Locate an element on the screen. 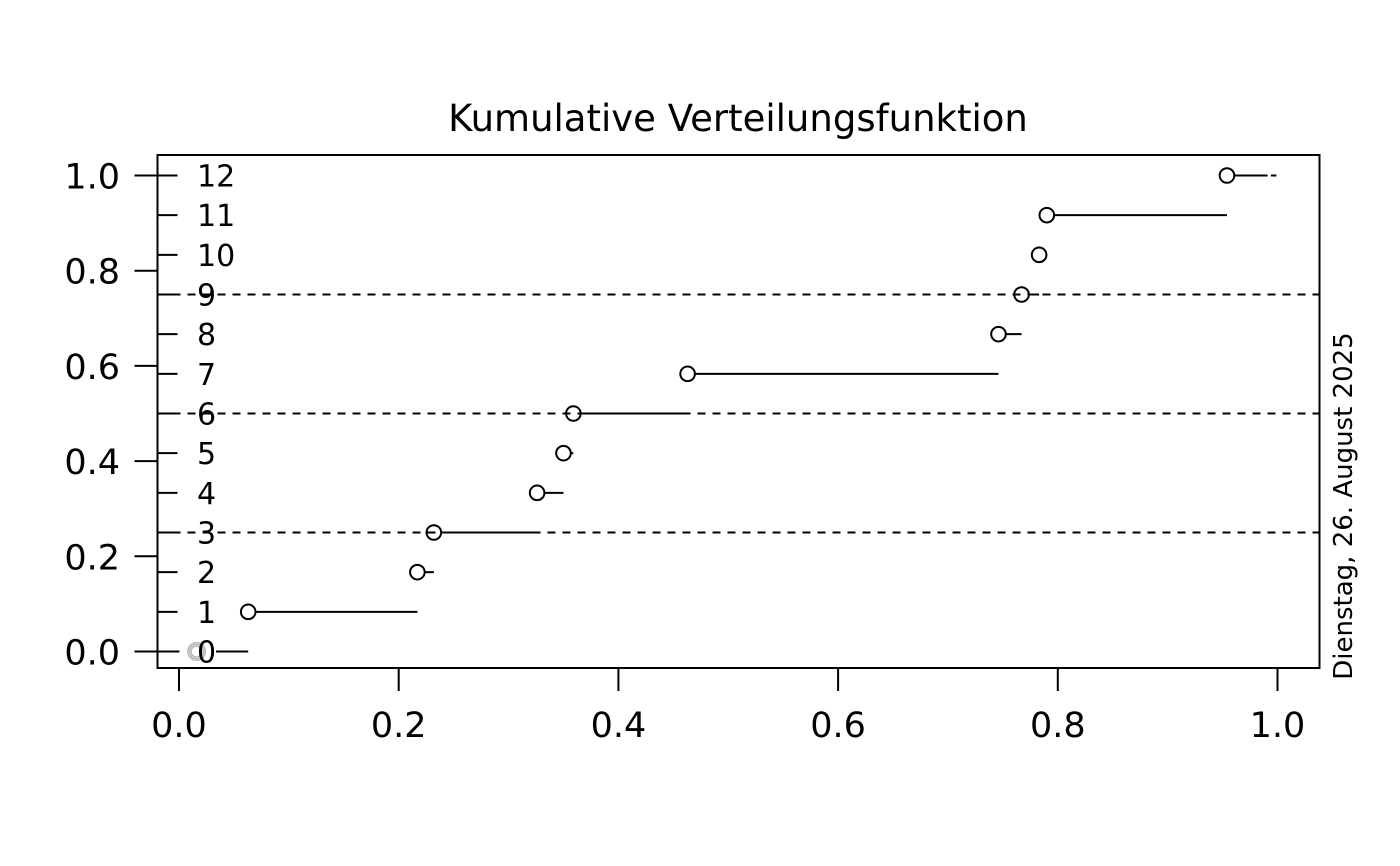 This screenshot has height=866, width=1400. y-tick-label: 0.8 is located at coordinates (92, 273).